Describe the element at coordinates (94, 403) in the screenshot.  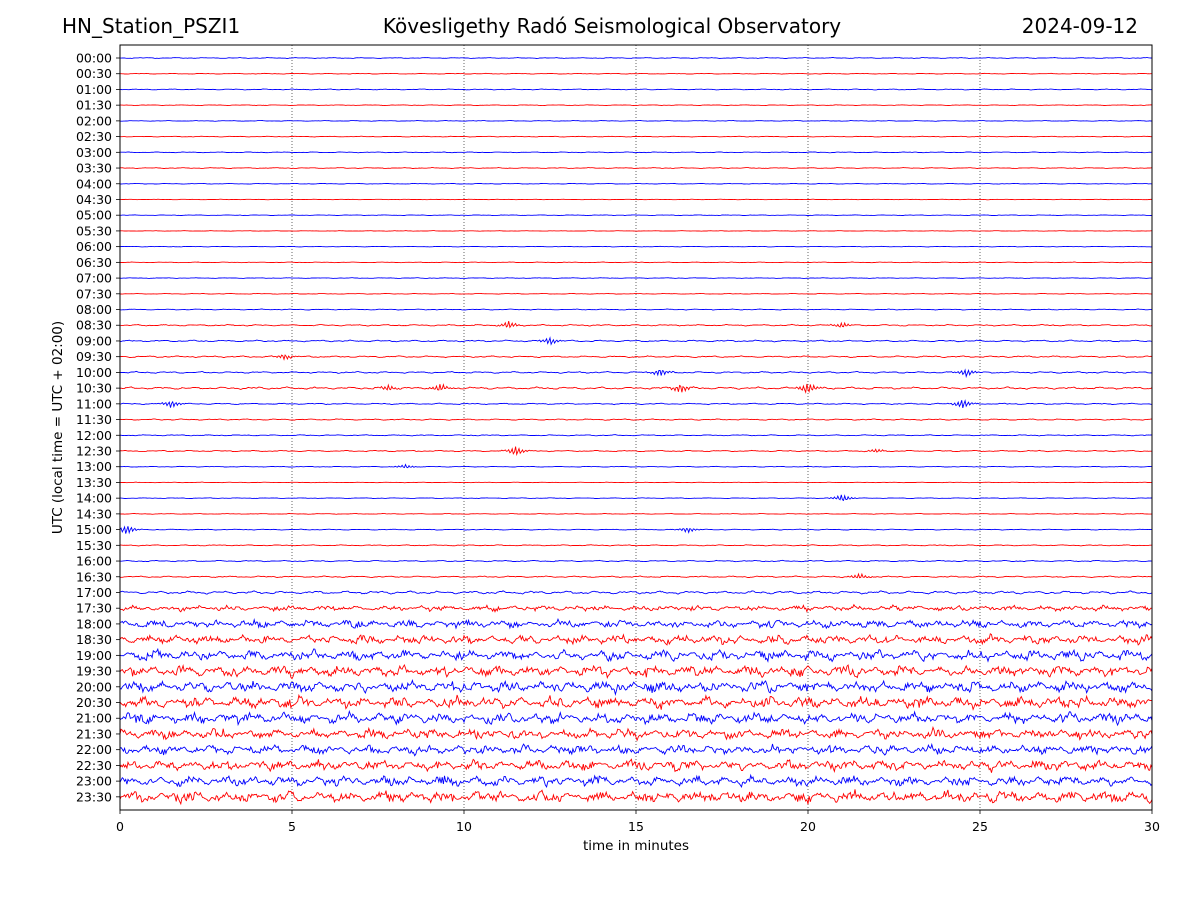
I see `y-tick-label: 11:00` at that location.